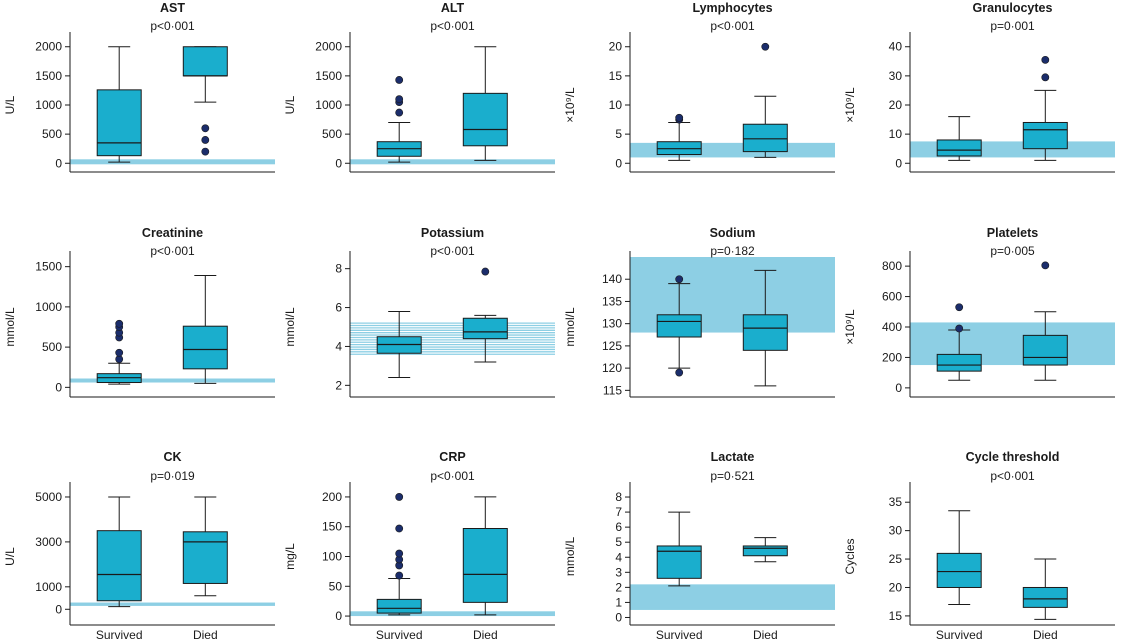 This screenshot has width=1137, height=643. Describe the element at coordinates (338, 269) in the screenshot. I see `y-tick-label: 8` at that location.